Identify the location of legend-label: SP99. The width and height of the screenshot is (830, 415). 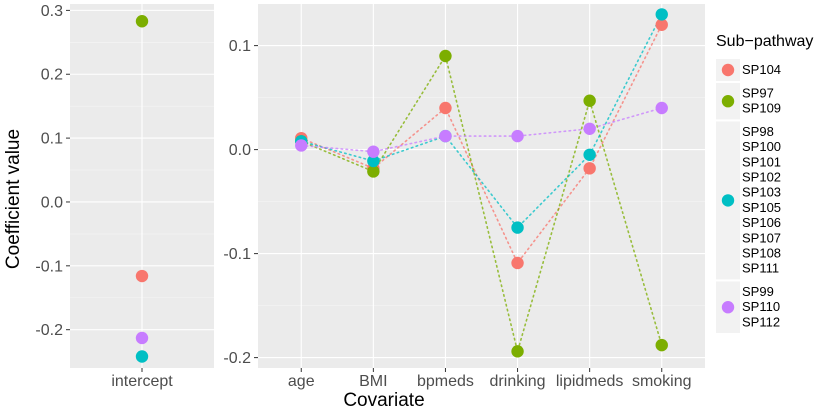
(758, 291).